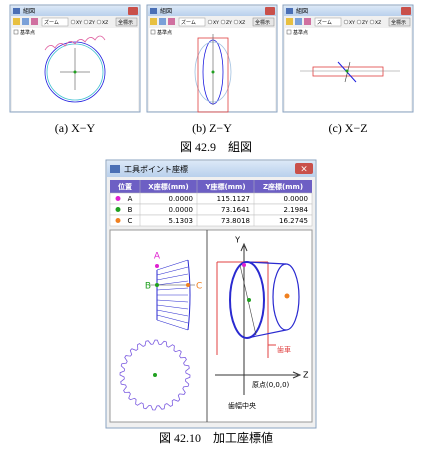 The width and height of the screenshot is (432, 453). I want to click on tool-cone, so click(172, 295).